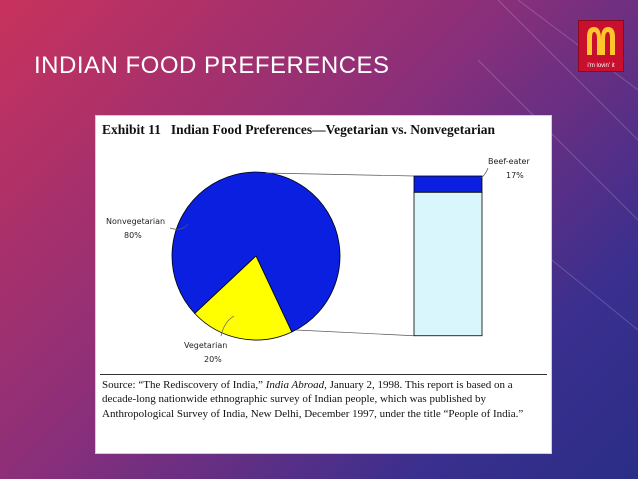  Describe the element at coordinates (323, 374) in the screenshot. I see `divider` at that location.